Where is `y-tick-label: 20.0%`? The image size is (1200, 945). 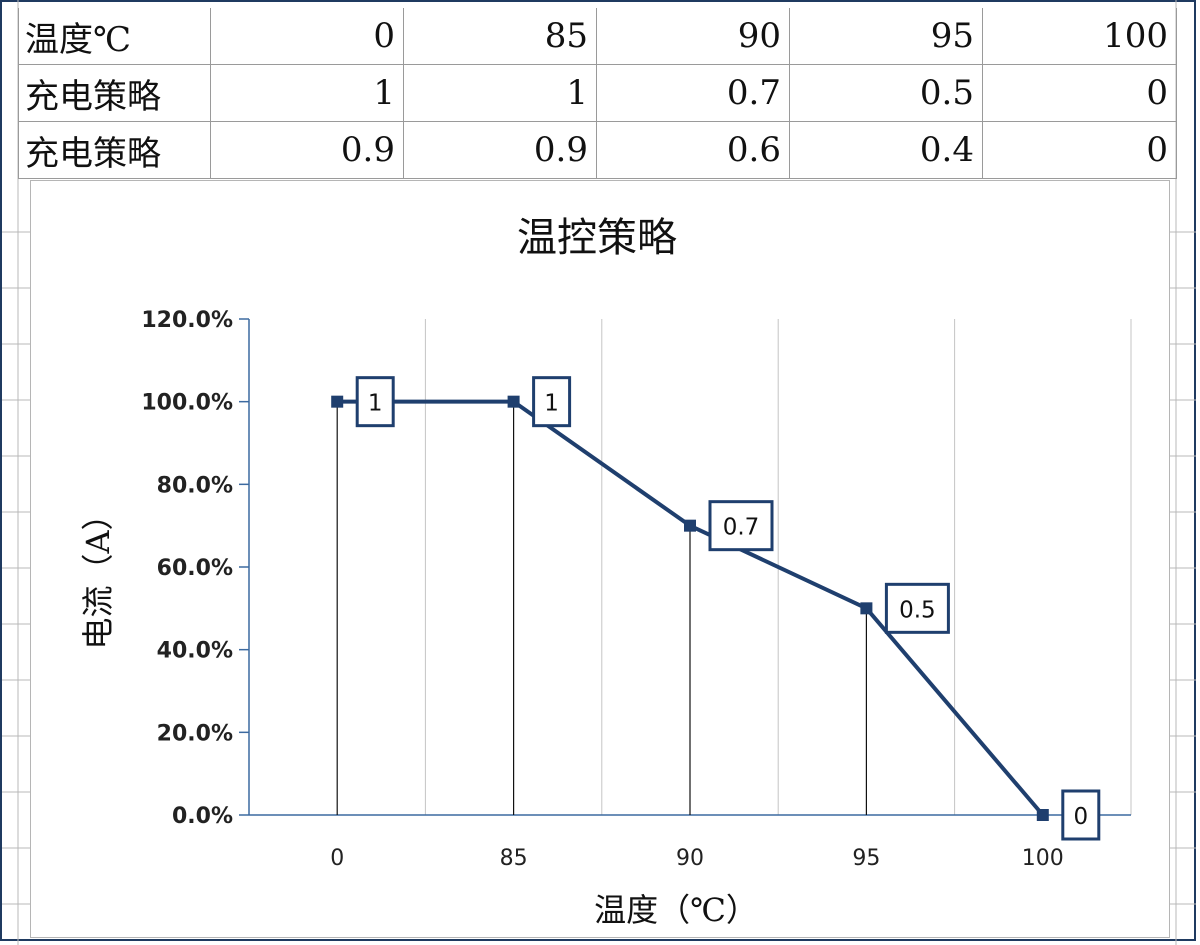
y-tick-label: 20.0% is located at coordinates (195, 733).